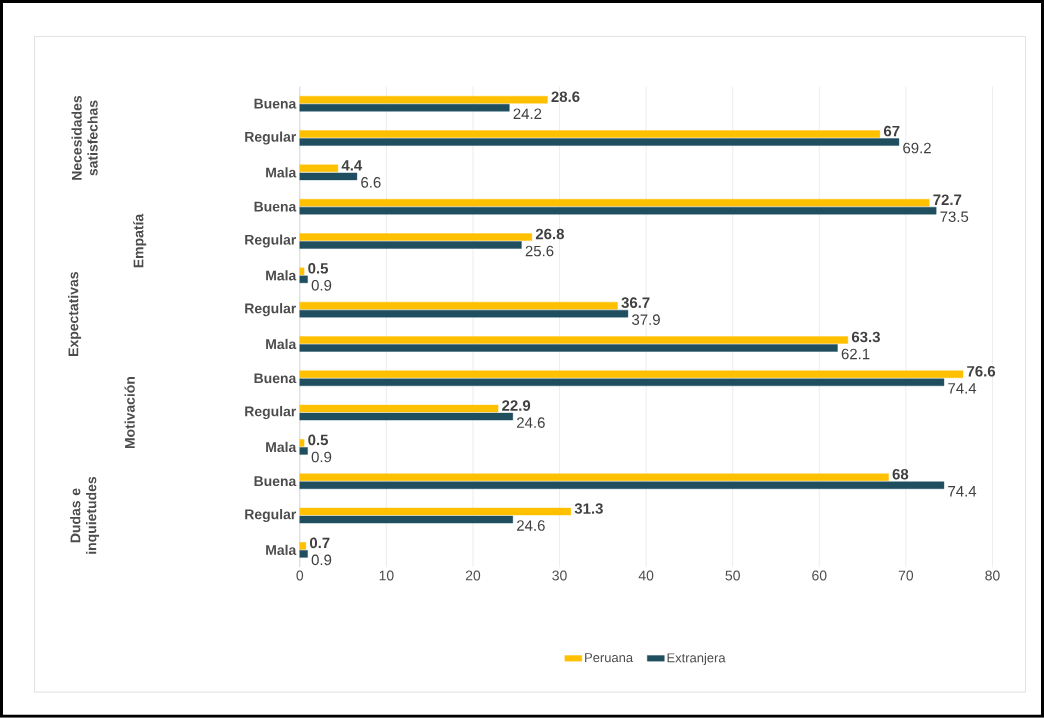 This screenshot has width=1044, height=718. Describe the element at coordinates (609, 658) in the screenshot. I see `legend-label: Peruana` at that location.